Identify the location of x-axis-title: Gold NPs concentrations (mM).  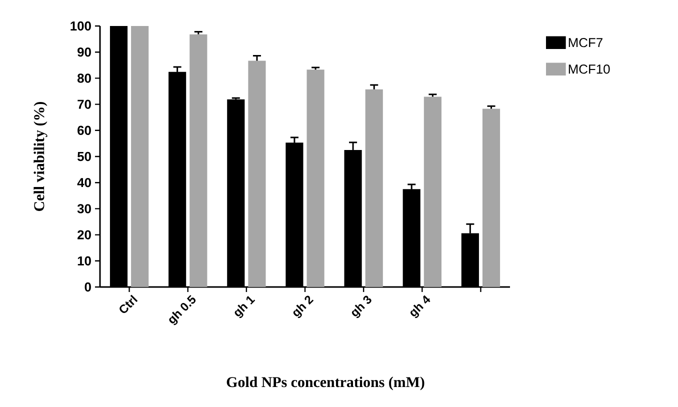
(325, 383).